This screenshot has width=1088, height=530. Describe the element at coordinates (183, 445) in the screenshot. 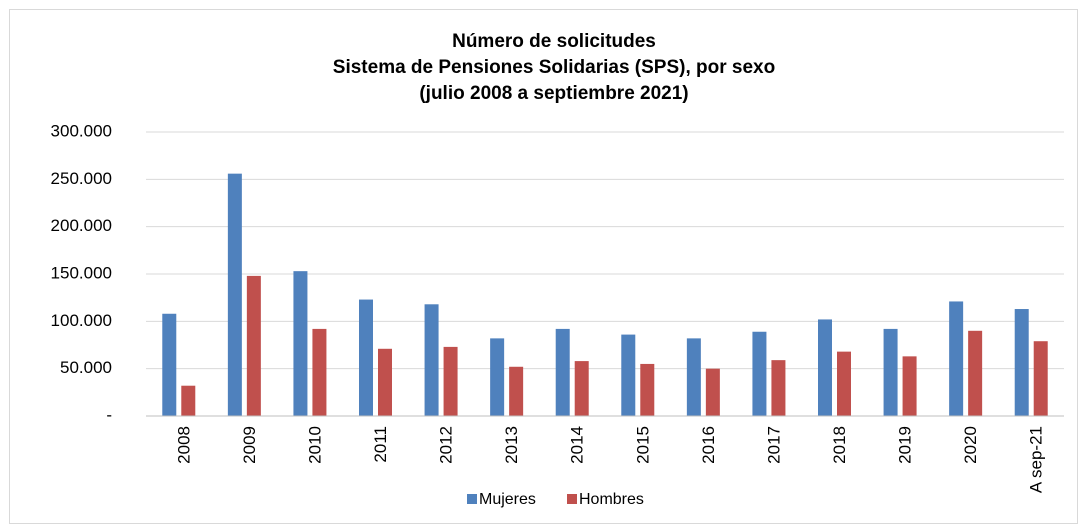

I see `x-tick-label: 2008` at that location.